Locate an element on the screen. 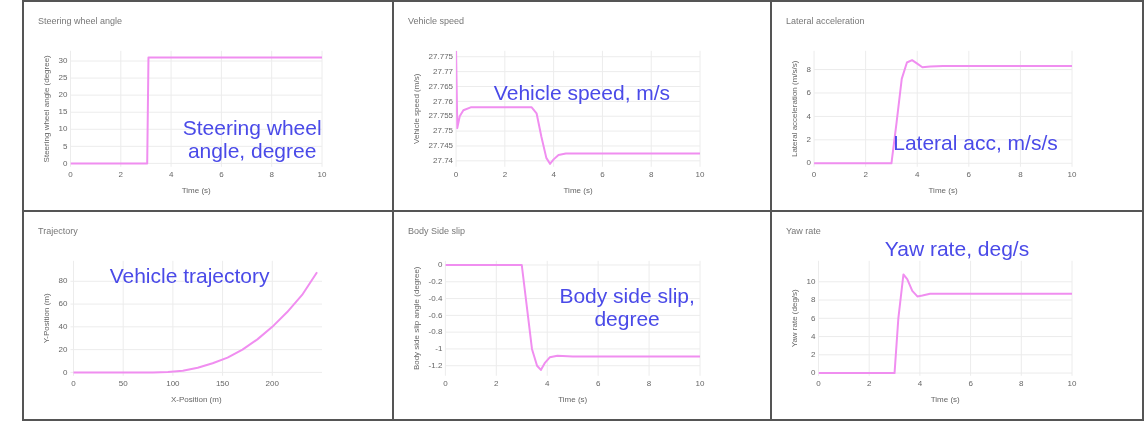 This screenshot has width=1144, height=421. y-tick-label: 27.775 is located at coordinates (441, 56).